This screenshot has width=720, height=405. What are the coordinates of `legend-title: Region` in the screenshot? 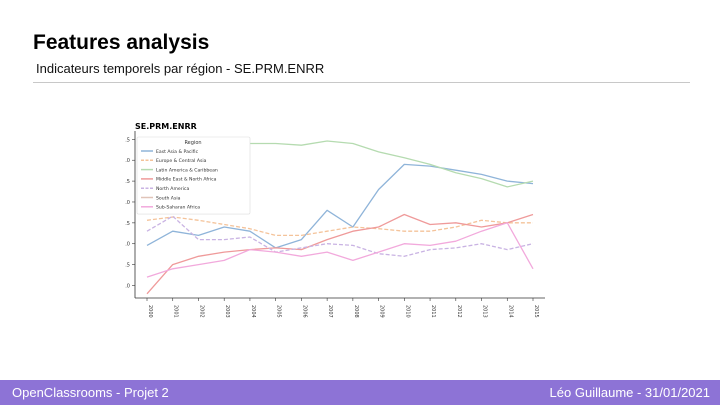 It's located at (192, 143).